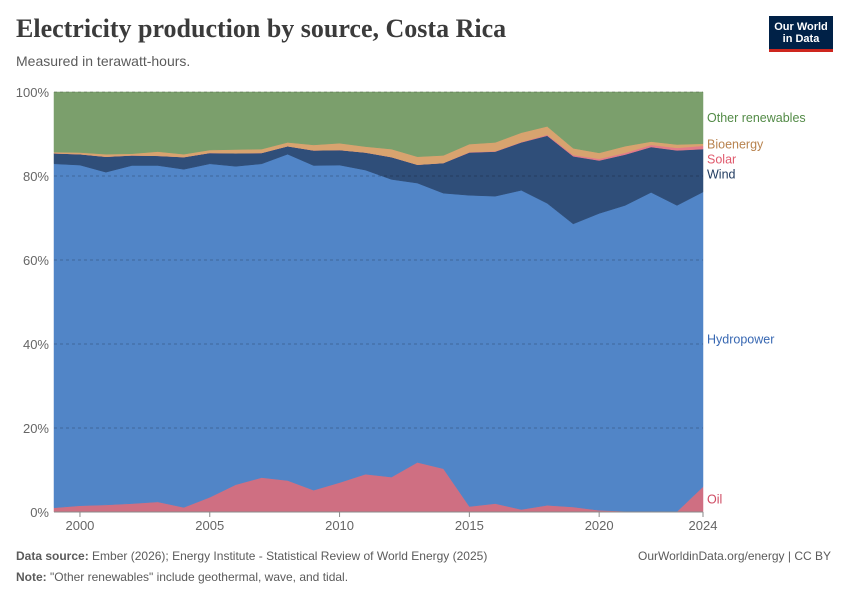 This screenshot has width=850, height=600. Describe the element at coordinates (36, 176) in the screenshot. I see `y-tick-label: 80%` at that location.